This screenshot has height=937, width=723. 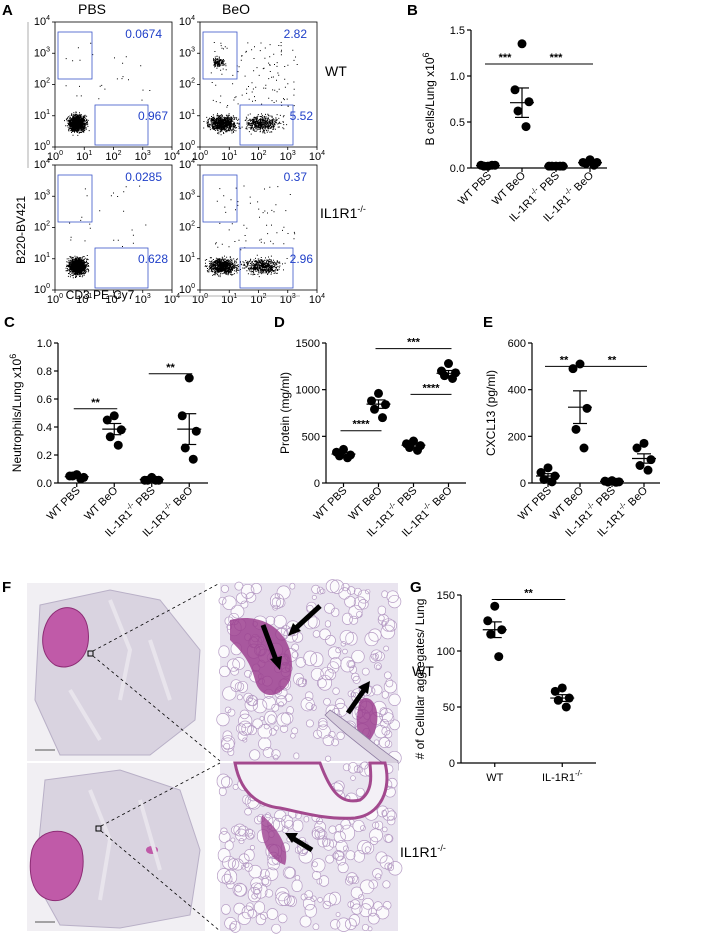 I want to click on y-axis-title: B cells/Lung x106, so click(x=429, y=98).